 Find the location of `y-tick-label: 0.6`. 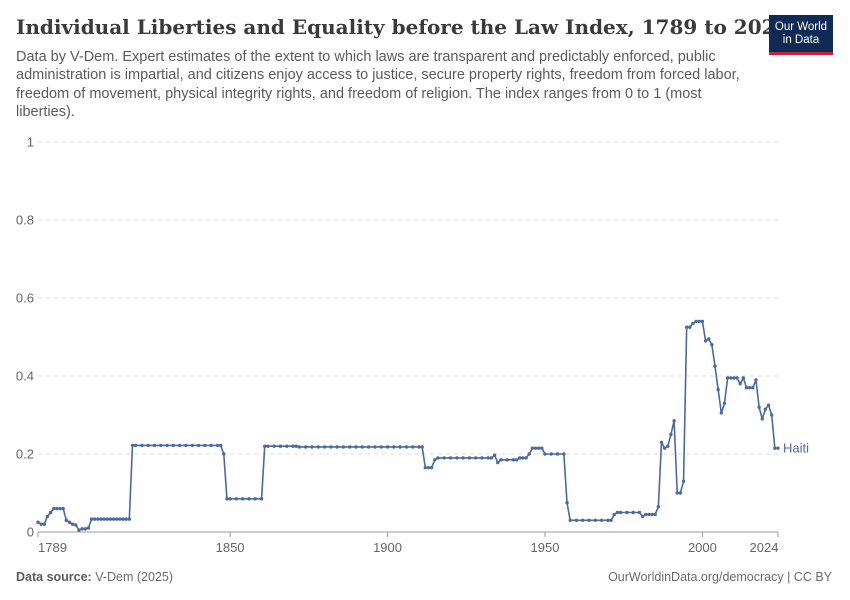

y-tick-label: 0.6 is located at coordinates (25, 298).